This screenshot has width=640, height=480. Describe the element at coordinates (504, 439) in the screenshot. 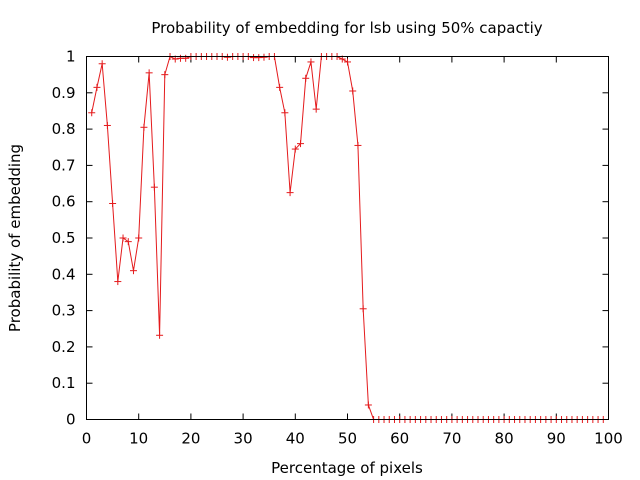

I see `x-tick-label: 80` at that location.